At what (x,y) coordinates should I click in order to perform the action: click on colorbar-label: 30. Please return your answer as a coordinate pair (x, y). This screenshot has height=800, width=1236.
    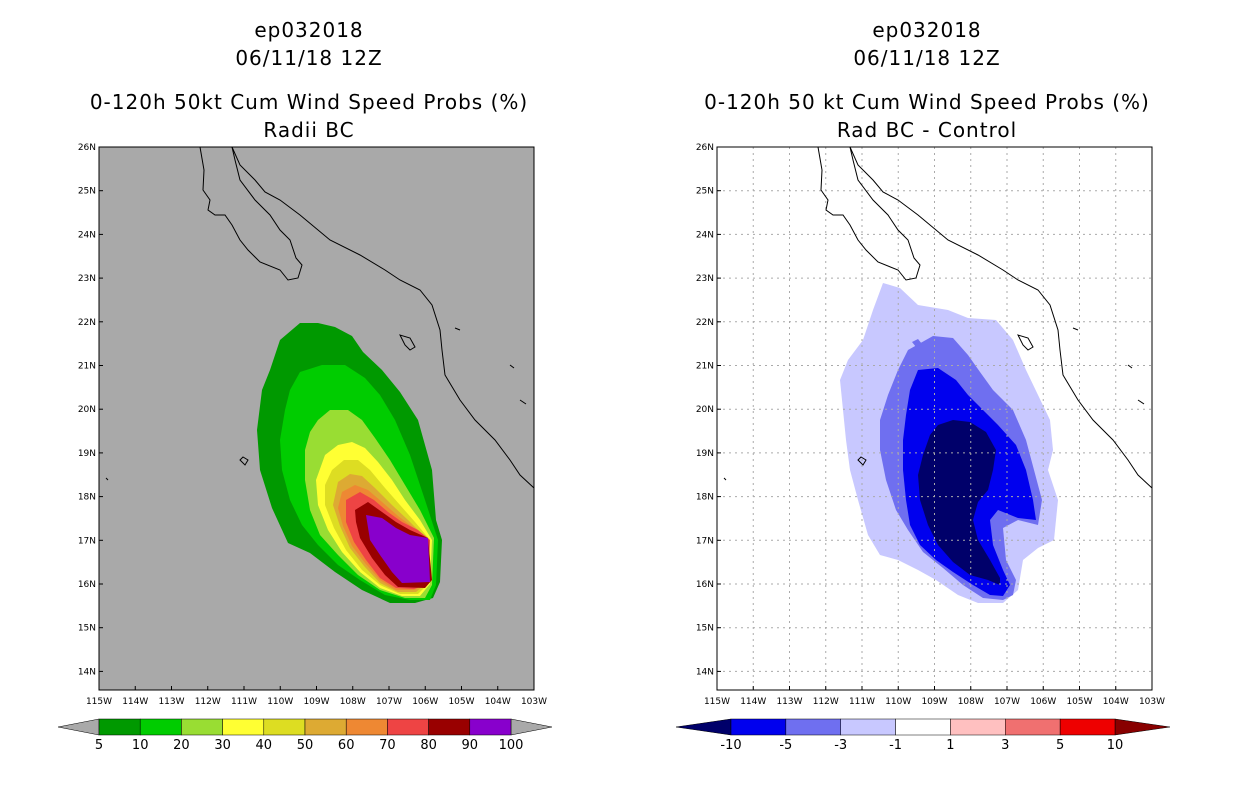
    Looking at the image, I should click on (222, 745).